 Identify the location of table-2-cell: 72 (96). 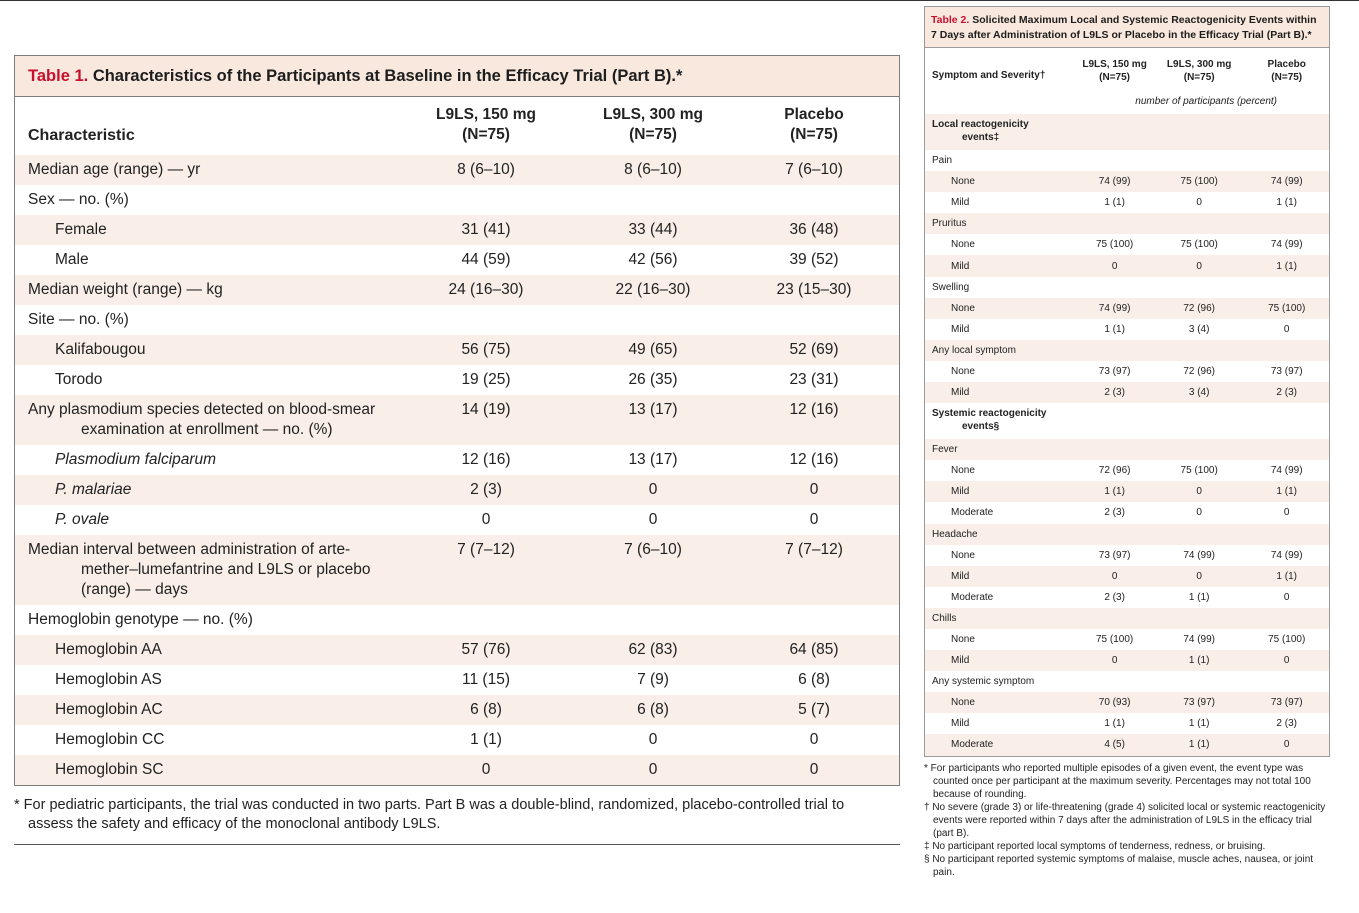
(1199, 371).